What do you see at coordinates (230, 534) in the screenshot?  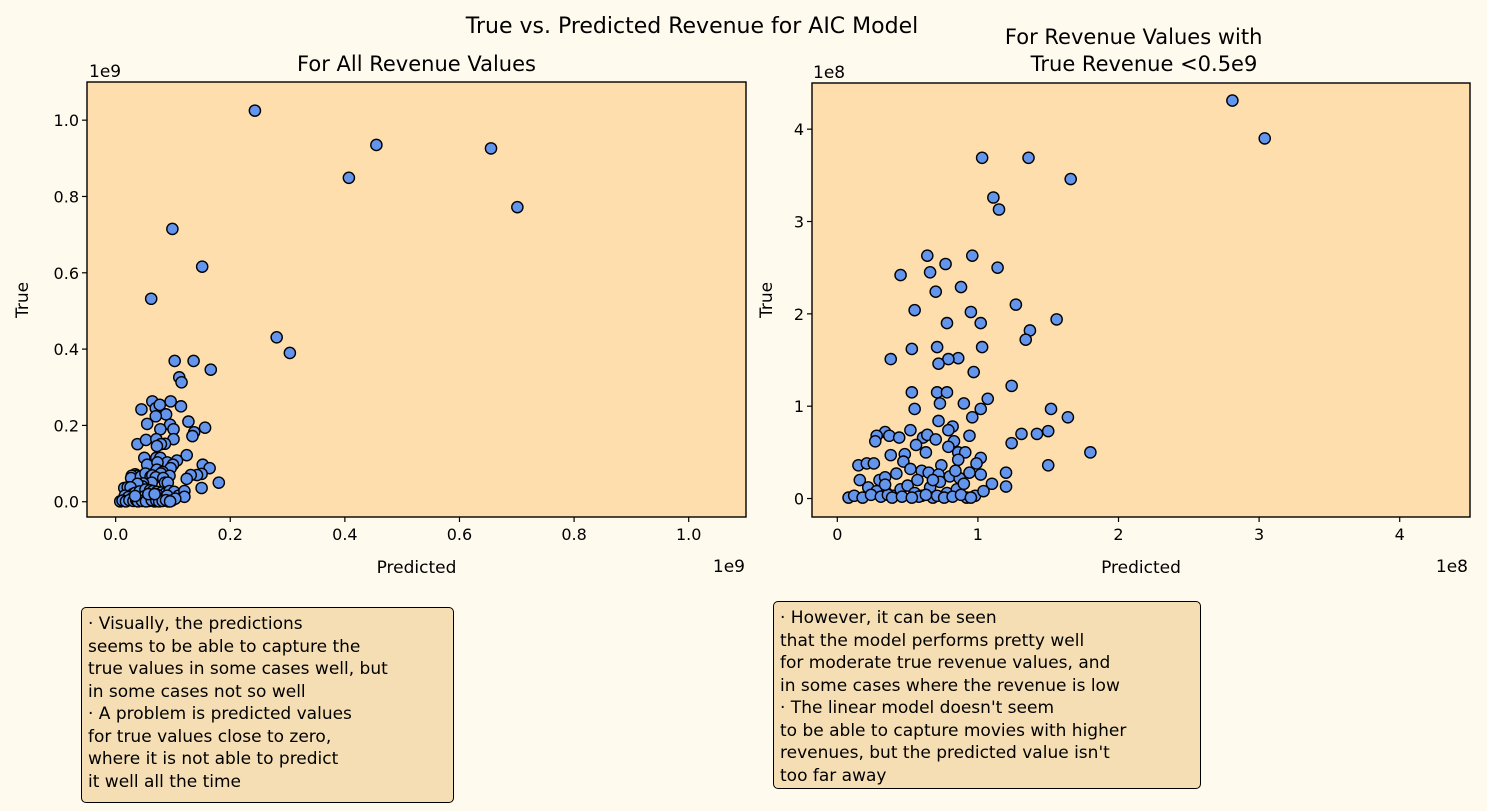 I see `x-tick-label: 0.2` at bounding box center [230, 534].